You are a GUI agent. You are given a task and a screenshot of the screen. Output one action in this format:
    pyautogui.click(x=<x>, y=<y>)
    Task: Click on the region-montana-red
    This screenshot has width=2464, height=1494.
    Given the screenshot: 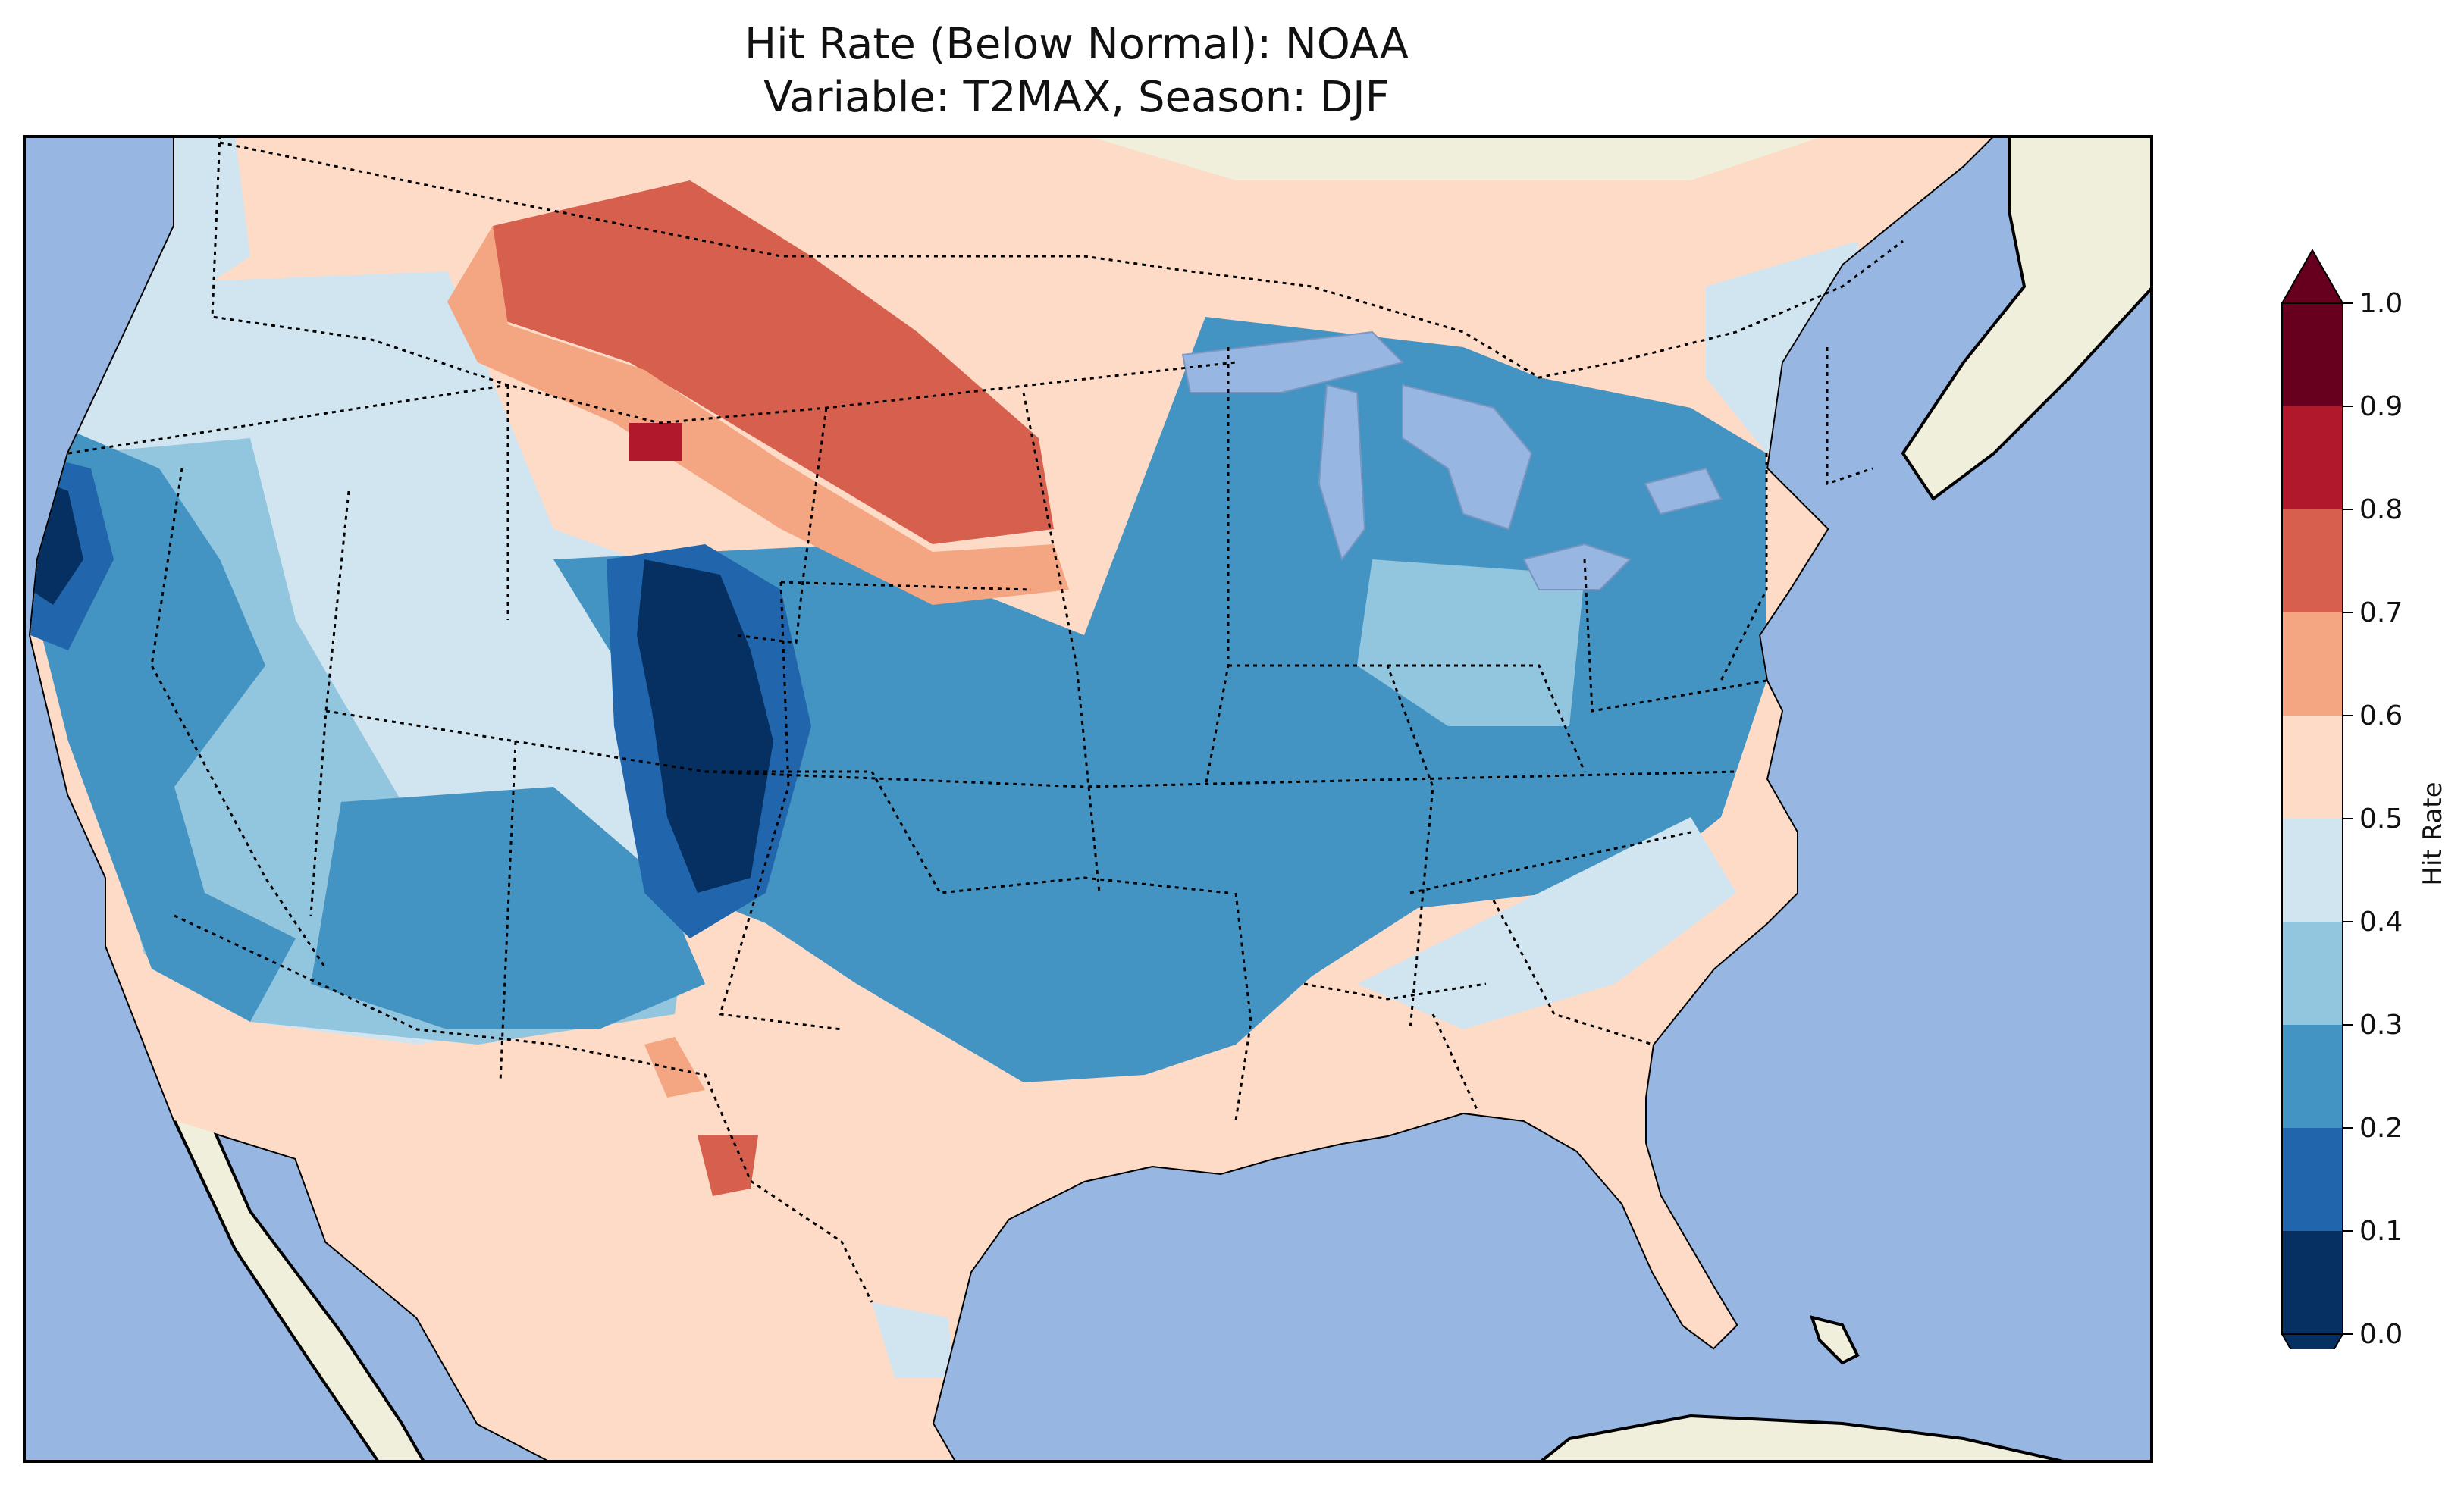 What is the action you would take?
    pyautogui.click(x=656, y=442)
    